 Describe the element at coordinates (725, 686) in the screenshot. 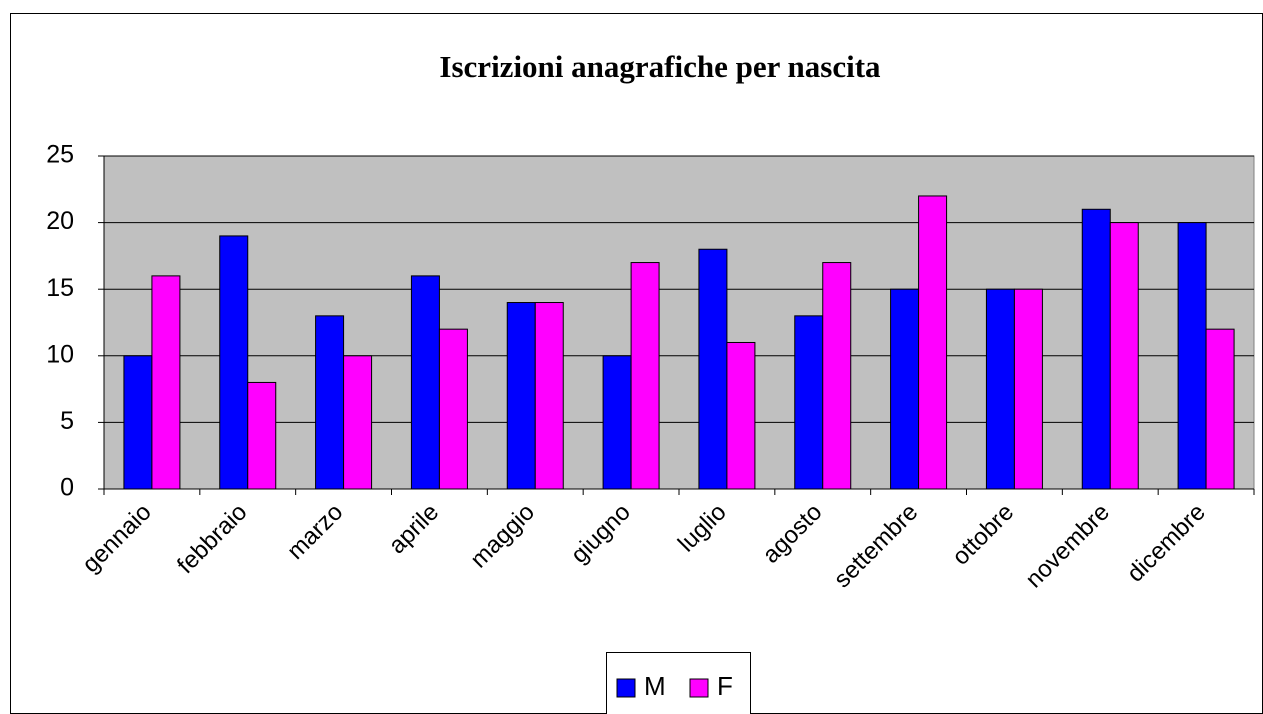

I see `legend-label: F` at that location.